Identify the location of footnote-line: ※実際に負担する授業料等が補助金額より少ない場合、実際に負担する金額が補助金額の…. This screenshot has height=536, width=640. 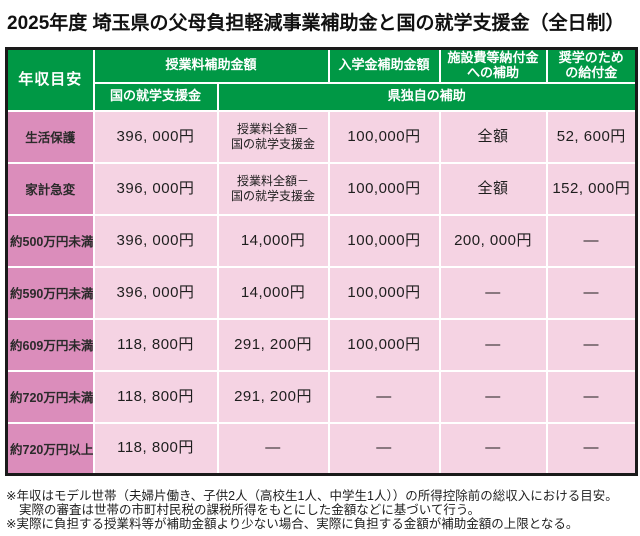
(292, 524).